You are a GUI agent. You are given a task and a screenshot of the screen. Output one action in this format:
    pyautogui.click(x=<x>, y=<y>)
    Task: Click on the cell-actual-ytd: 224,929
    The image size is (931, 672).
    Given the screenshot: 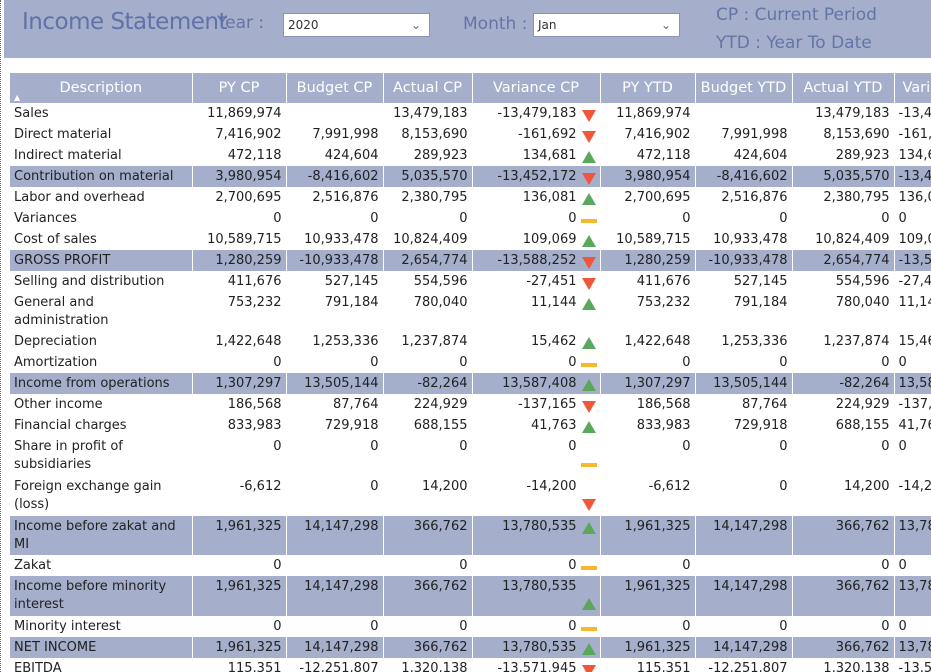 What is the action you would take?
    pyautogui.click(x=843, y=404)
    